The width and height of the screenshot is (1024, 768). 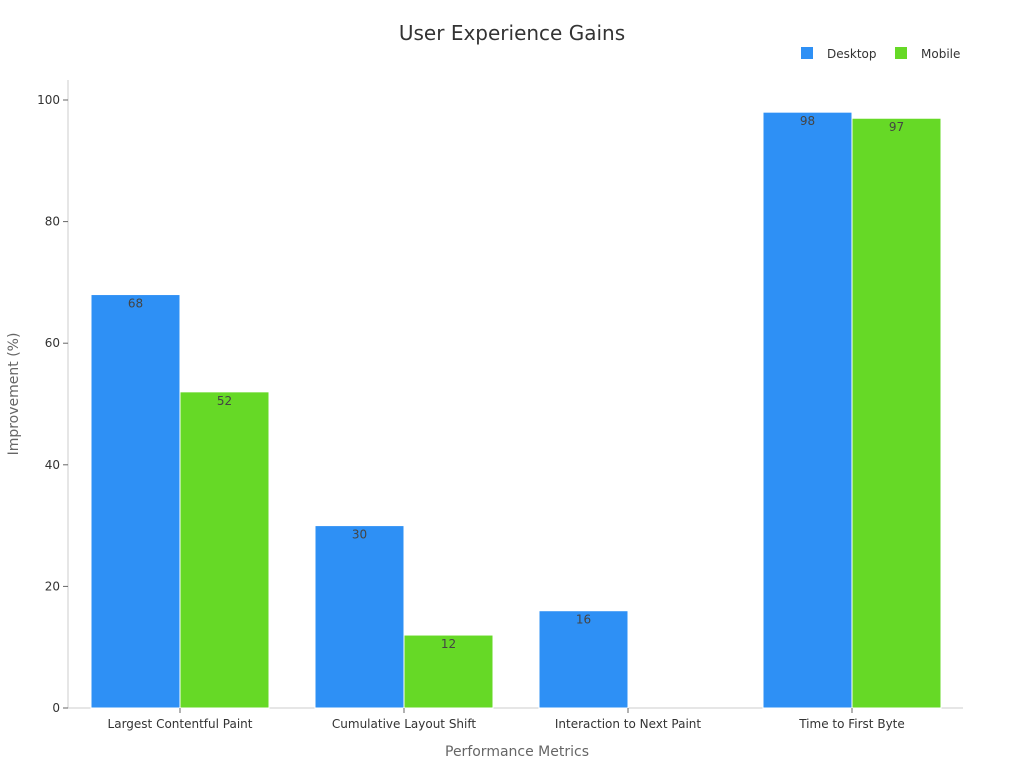 I want to click on y-tick-label-80: 80, so click(x=52, y=222).